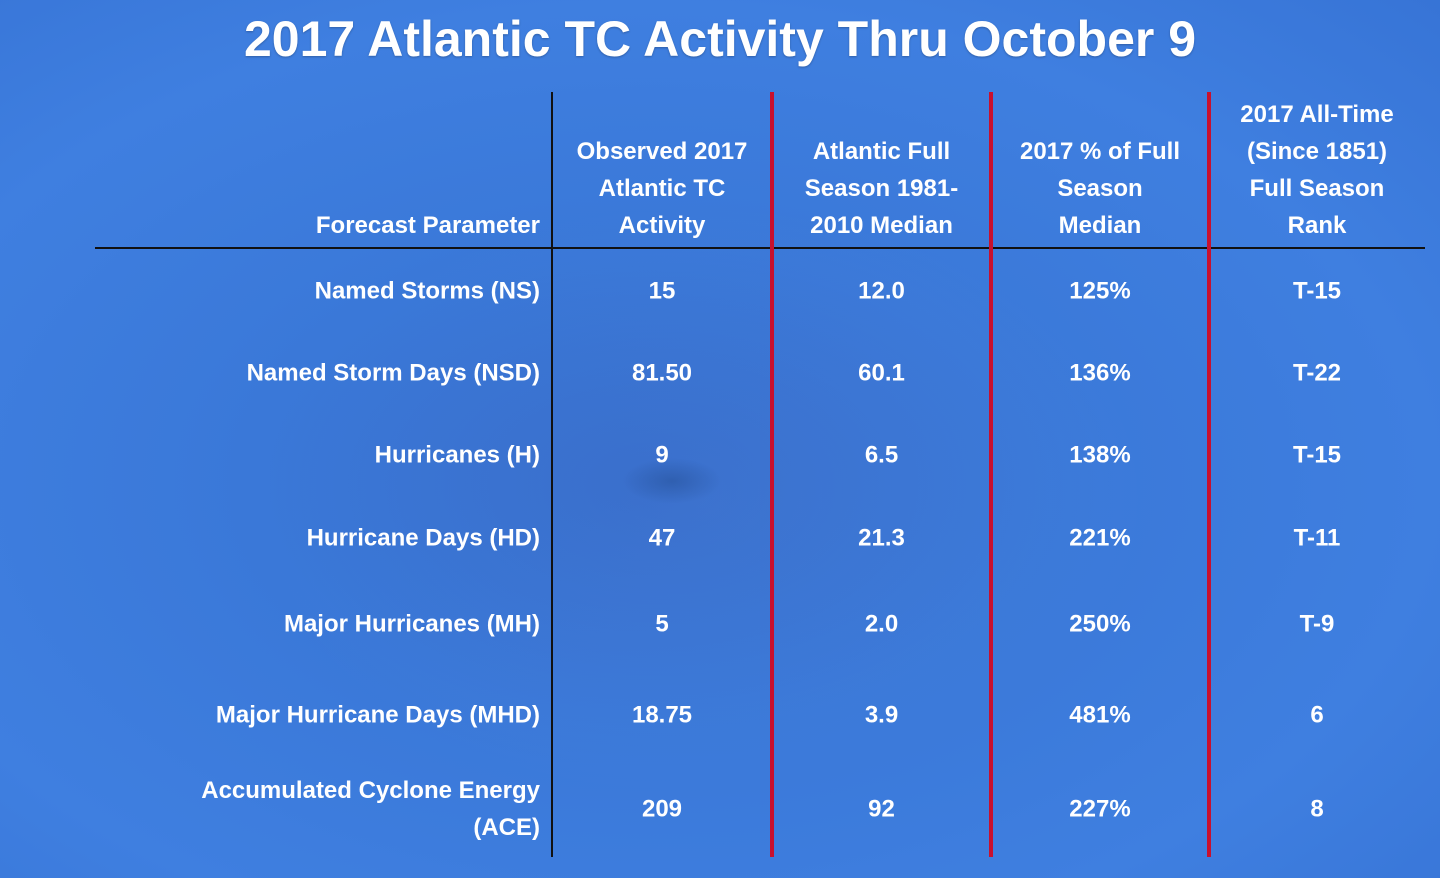  What do you see at coordinates (1317, 715) in the screenshot?
I see `table-cell: 6` at bounding box center [1317, 715].